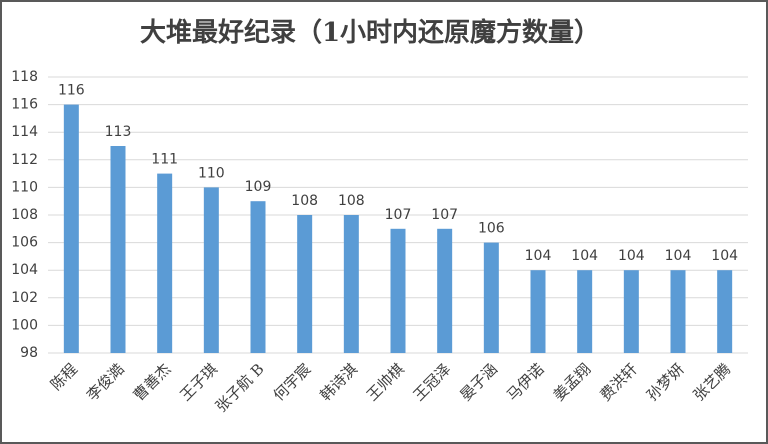 This screenshot has height=444, width=768. Describe the element at coordinates (211, 173) in the screenshot. I see `data-label: 110` at that location.